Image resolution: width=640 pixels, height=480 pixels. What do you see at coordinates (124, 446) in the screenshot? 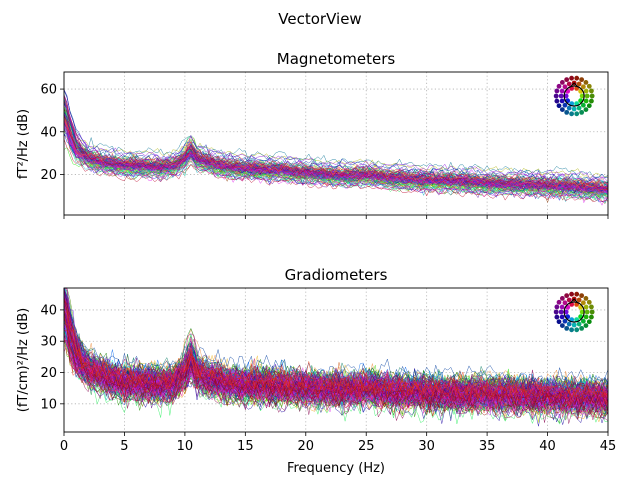
I see `x-tick-label: 5` at bounding box center [124, 446].